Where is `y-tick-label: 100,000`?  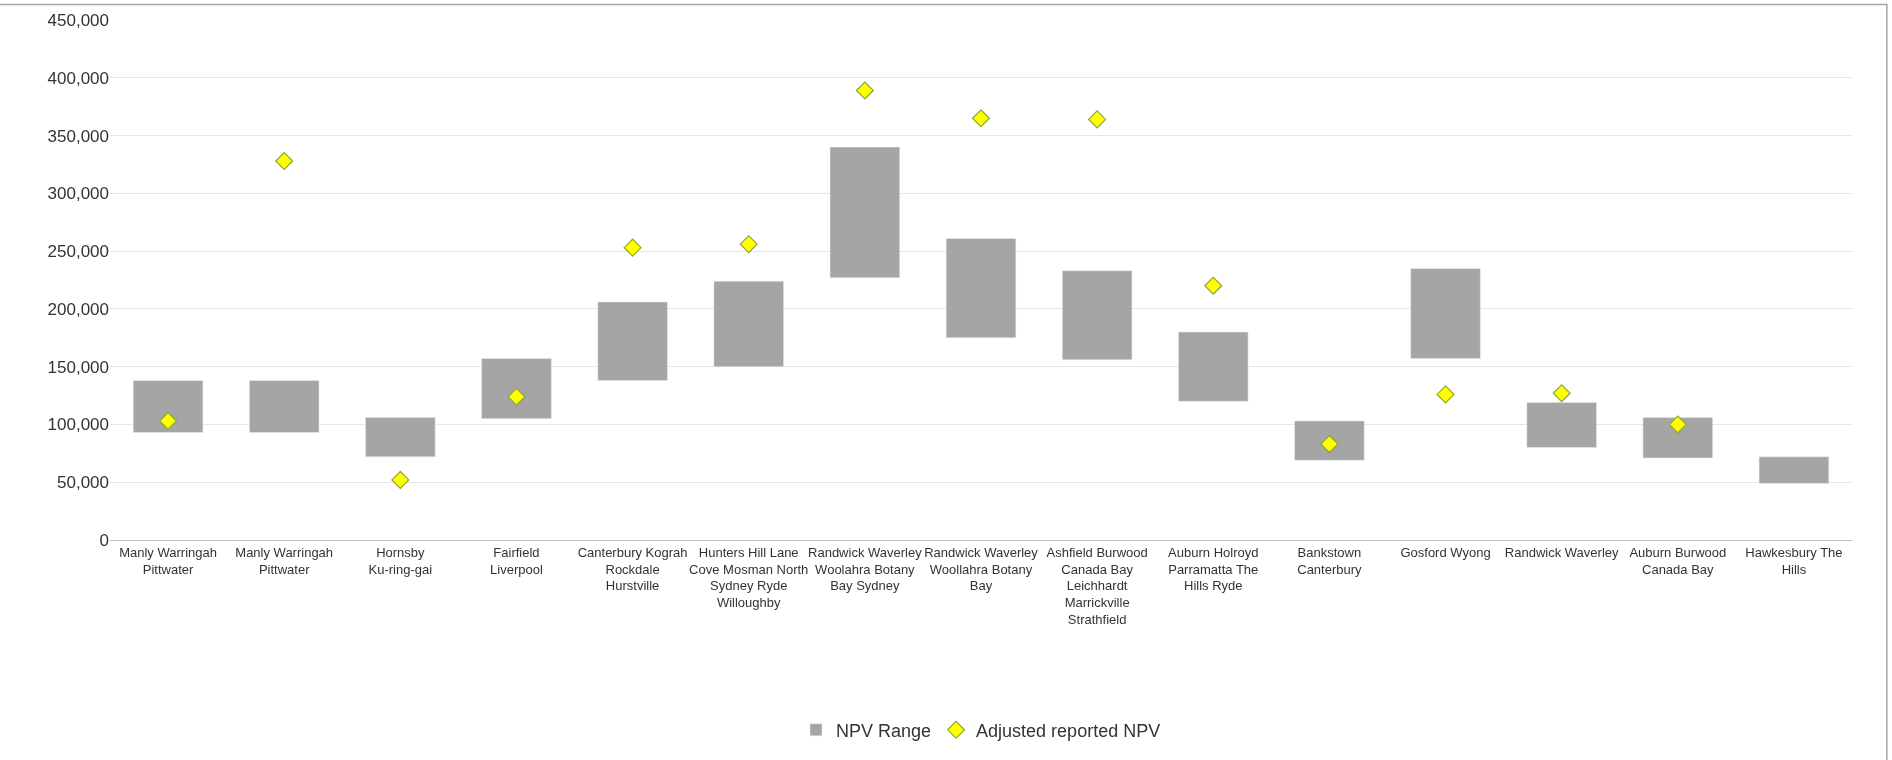 y-tick-label: 100,000 is located at coordinates (78, 425).